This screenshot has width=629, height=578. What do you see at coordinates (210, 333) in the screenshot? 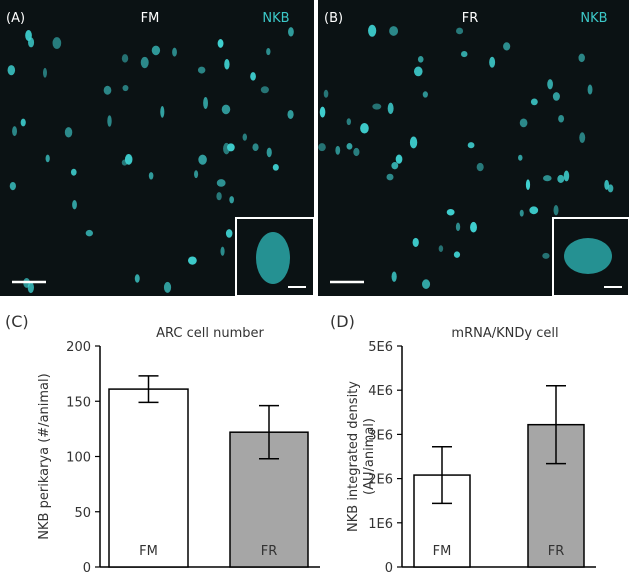
I see `chart-title: ARC cell number` at bounding box center [210, 333].